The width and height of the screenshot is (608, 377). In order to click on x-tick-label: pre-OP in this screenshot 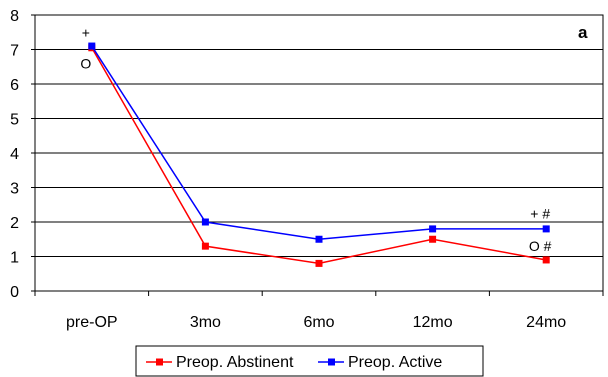, I will do `click(92, 322)`.